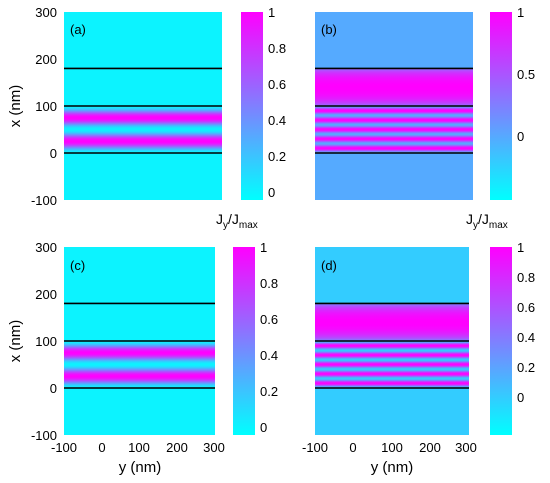 This screenshot has height=483, width=550. I want to click on panel-label-d: (d), so click(329, 265).